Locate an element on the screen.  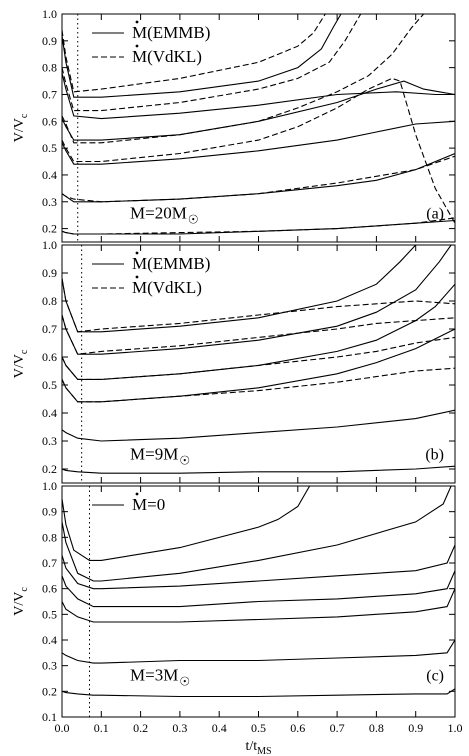
panel-c-ylabel: V/Vc is located at coordinates (21, 601).